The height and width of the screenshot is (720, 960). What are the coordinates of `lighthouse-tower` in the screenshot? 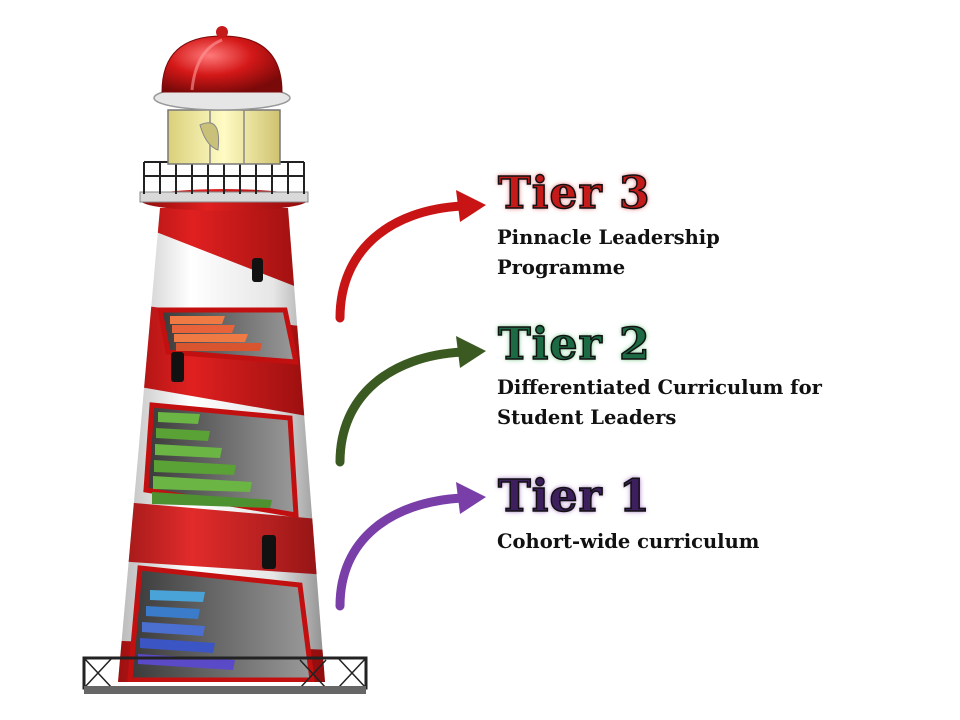 It's located at (221, 445).